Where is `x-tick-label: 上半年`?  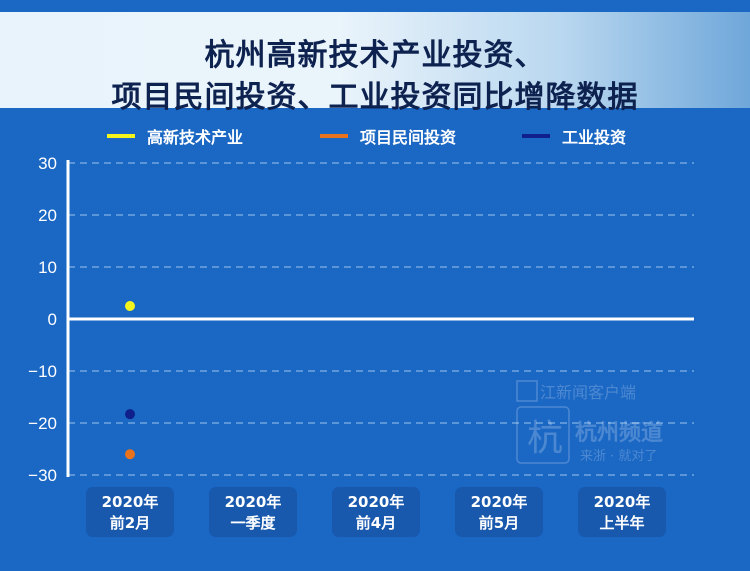 x-tick-label: 上半年 is located at coordinates (621, 523).